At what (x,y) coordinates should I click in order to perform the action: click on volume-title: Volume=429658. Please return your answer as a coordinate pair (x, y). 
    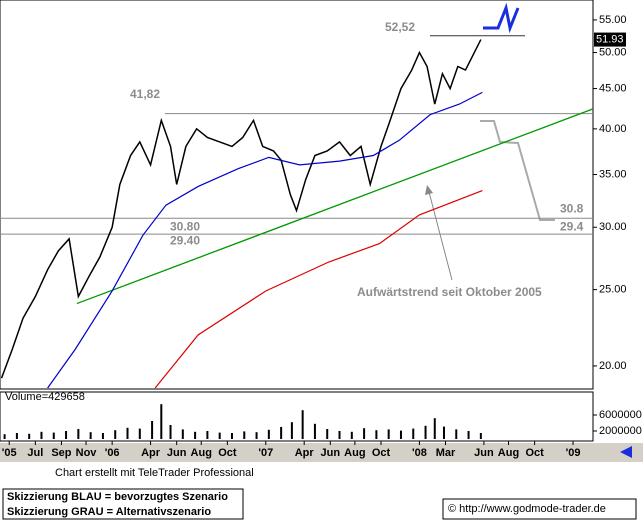
    Looking at the image, I should click on (45, 397).